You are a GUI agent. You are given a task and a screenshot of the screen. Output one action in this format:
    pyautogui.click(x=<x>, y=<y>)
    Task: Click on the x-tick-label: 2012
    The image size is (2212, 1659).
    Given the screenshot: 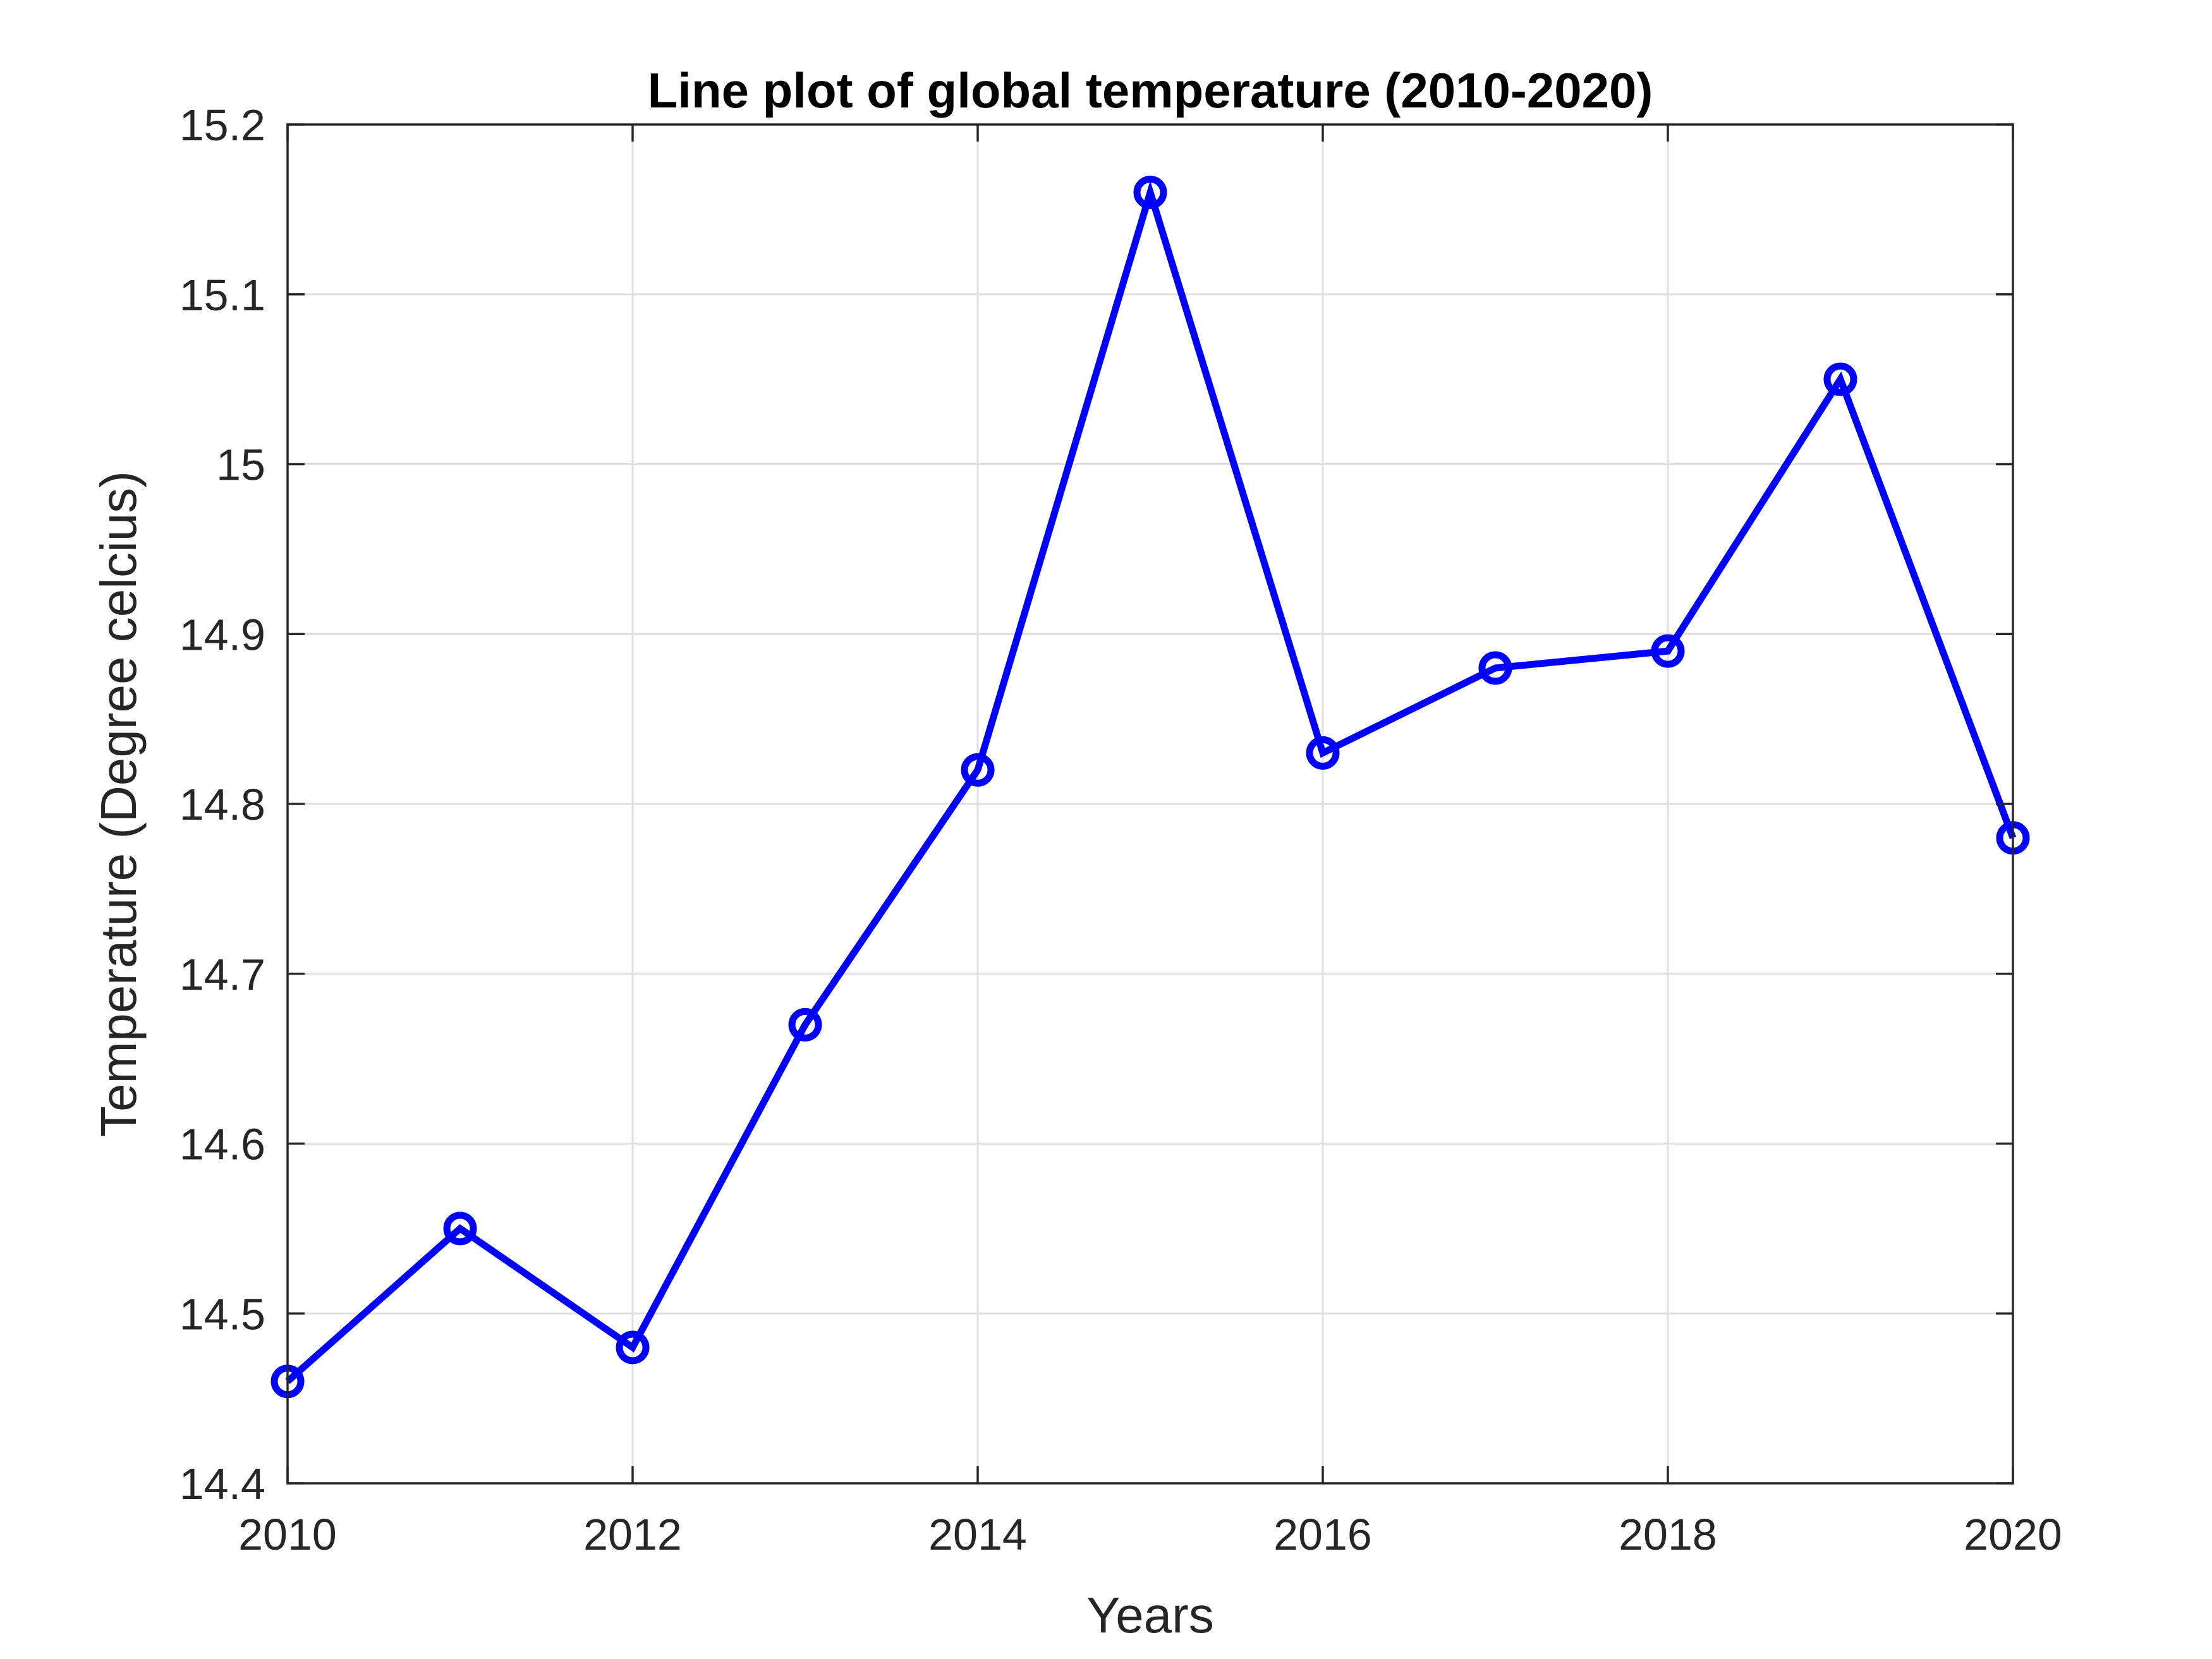 What is the action you would take?
    pyautogui.click(x=632, y=1534)
    